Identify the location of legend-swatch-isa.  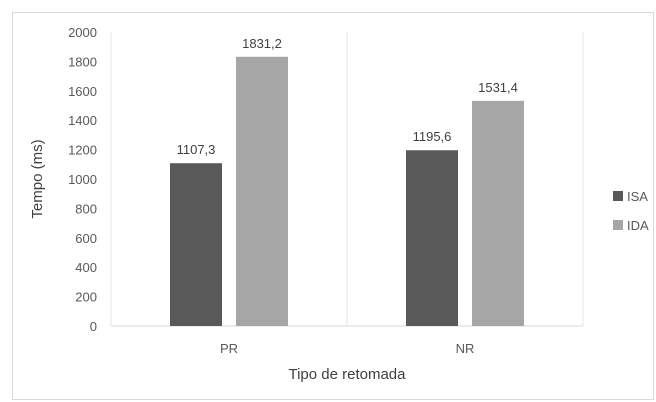
(618, 196).